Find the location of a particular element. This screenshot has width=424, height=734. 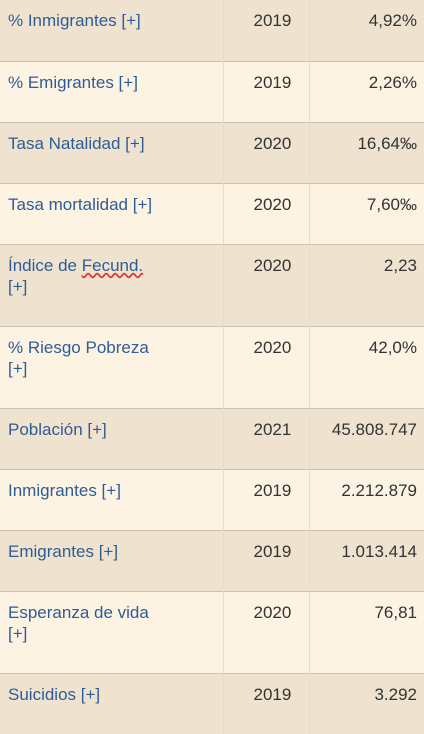

row-value: 45.808.747 is located at coordinates (366, 438).